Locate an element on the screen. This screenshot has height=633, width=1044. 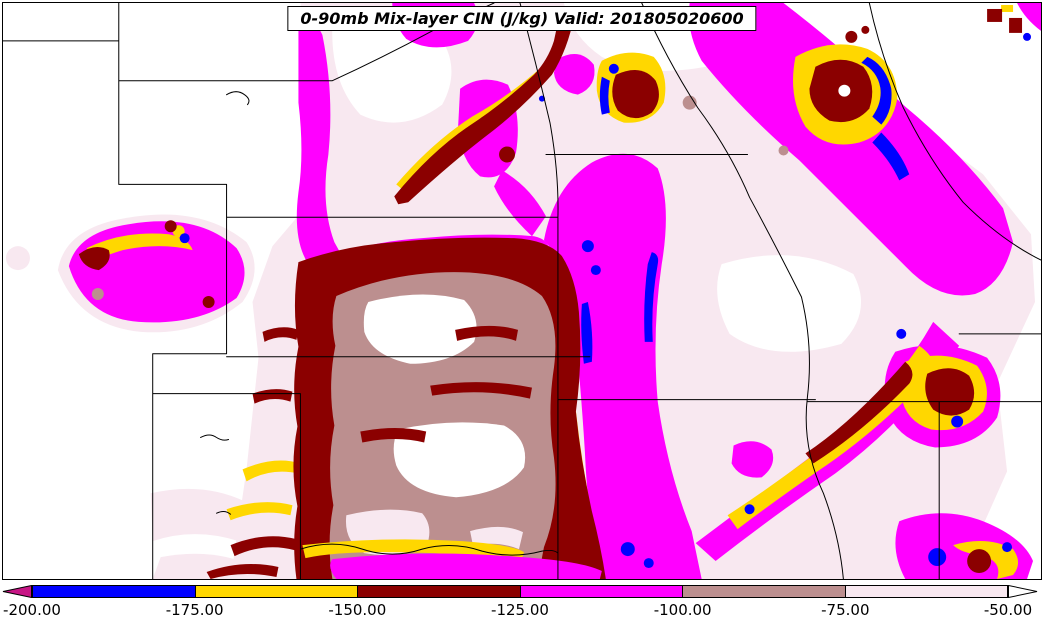
colorbar-extend-high-arrow is located at coordinates (1023, 591).